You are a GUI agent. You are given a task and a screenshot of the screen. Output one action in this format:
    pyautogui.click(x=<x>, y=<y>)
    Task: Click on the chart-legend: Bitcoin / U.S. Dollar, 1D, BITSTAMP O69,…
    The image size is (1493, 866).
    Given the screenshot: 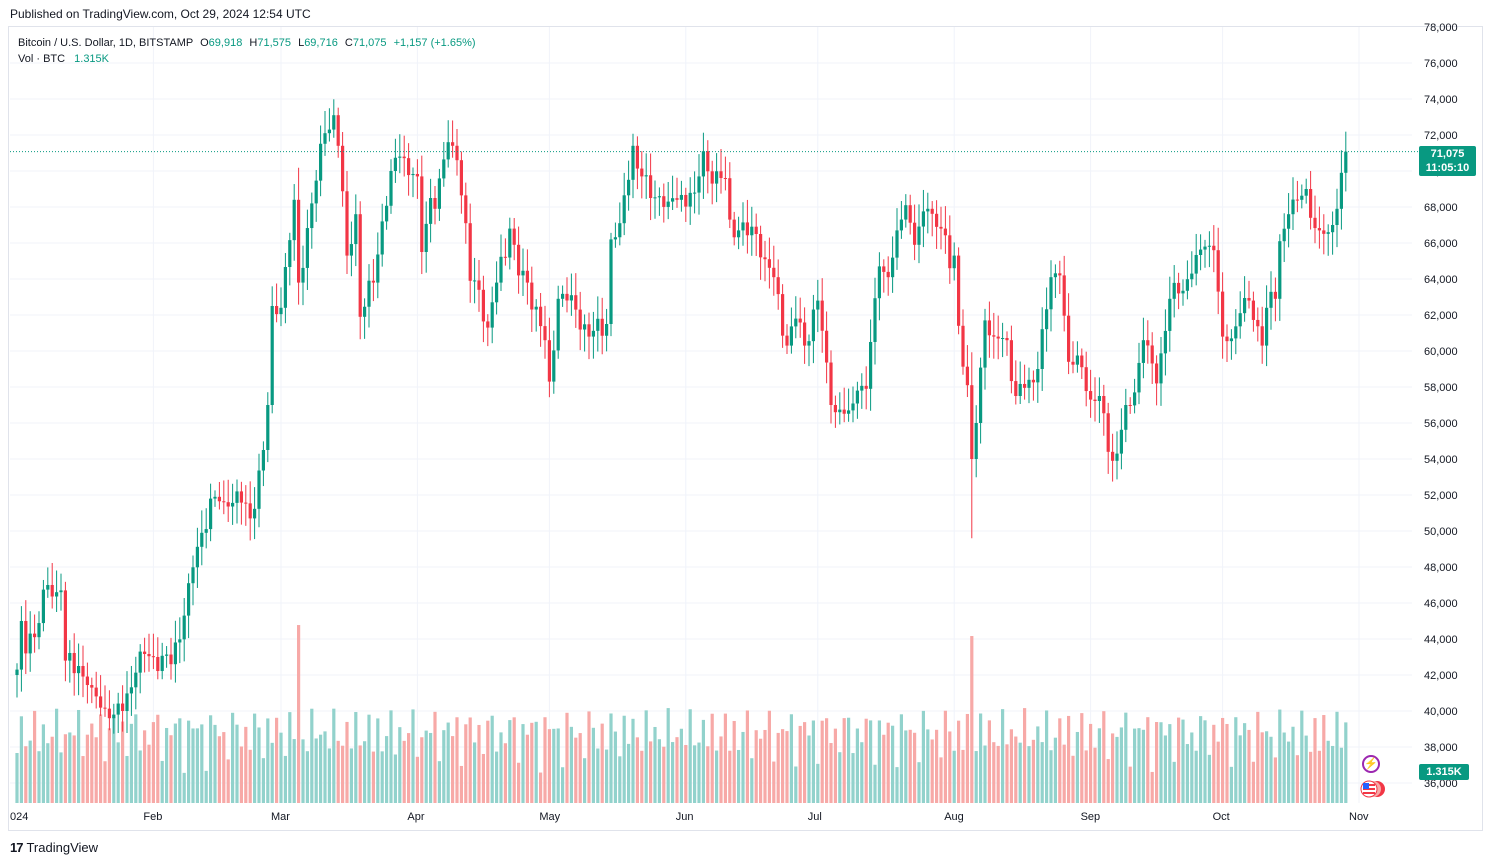 What is the action you would take?
    pyautogui.click(x=247, y=51)
    